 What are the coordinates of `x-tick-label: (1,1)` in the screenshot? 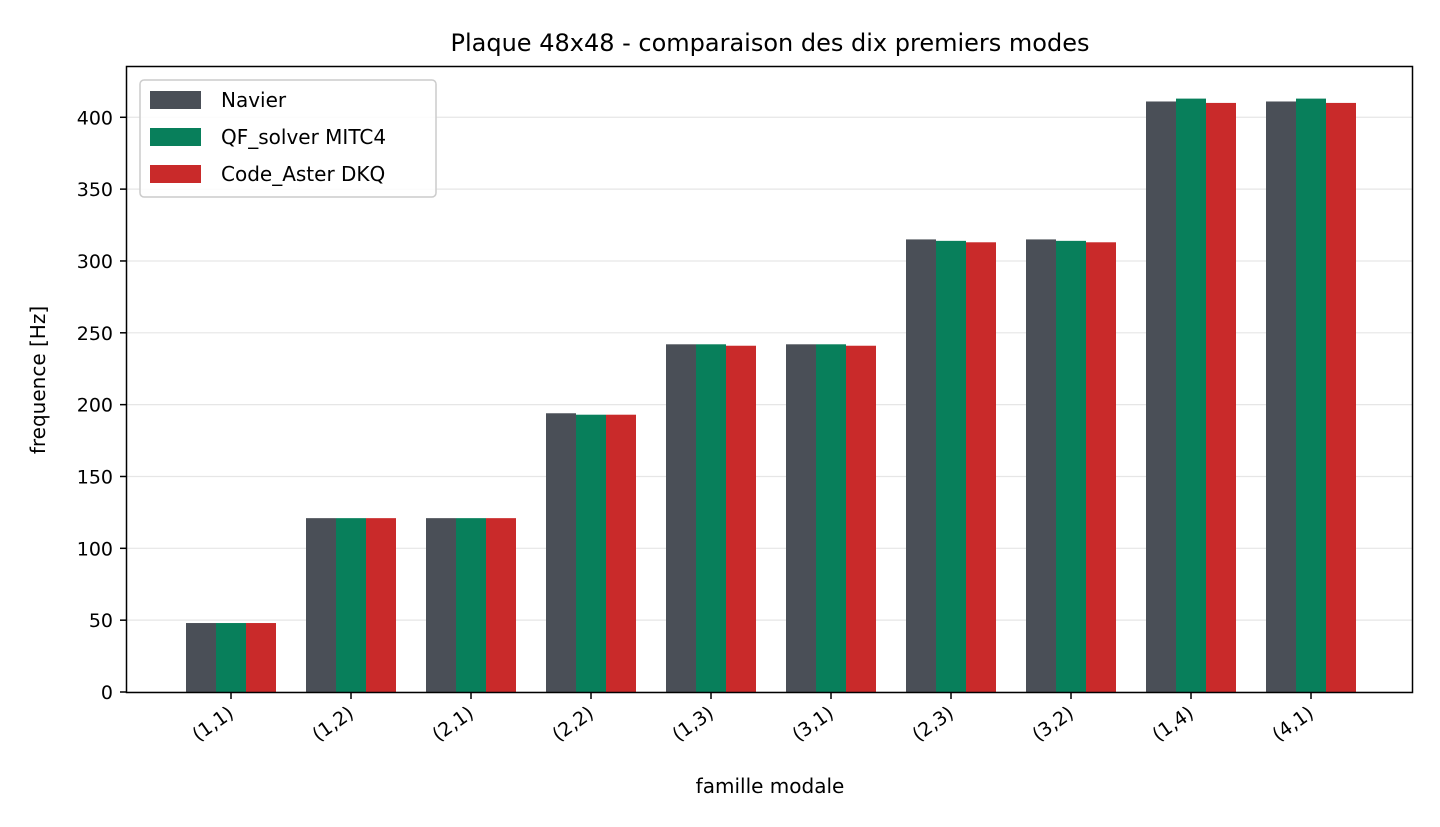 It's located at (213, 724).